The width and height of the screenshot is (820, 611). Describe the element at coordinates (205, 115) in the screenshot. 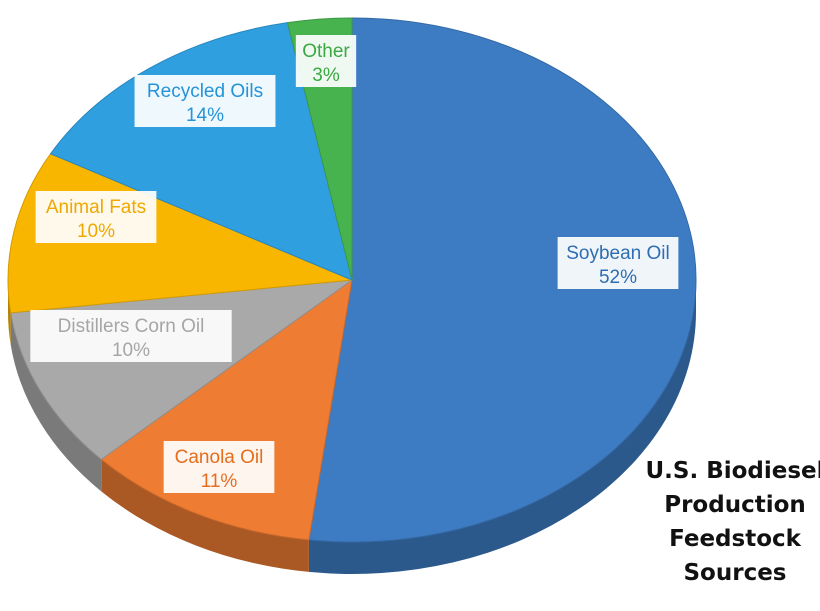

I see `data-label-percent: 14%` at that location.